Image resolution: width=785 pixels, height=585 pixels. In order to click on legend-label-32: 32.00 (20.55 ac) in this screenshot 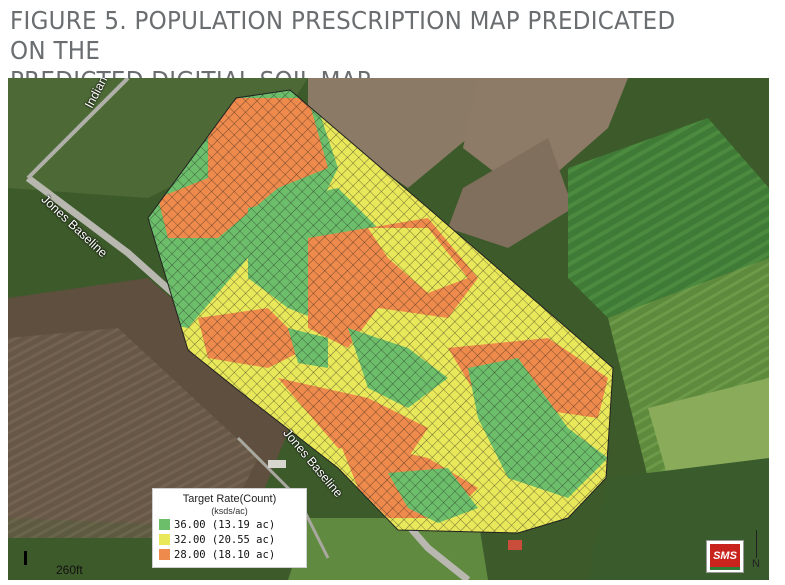, I will do `click(225, 539)`.